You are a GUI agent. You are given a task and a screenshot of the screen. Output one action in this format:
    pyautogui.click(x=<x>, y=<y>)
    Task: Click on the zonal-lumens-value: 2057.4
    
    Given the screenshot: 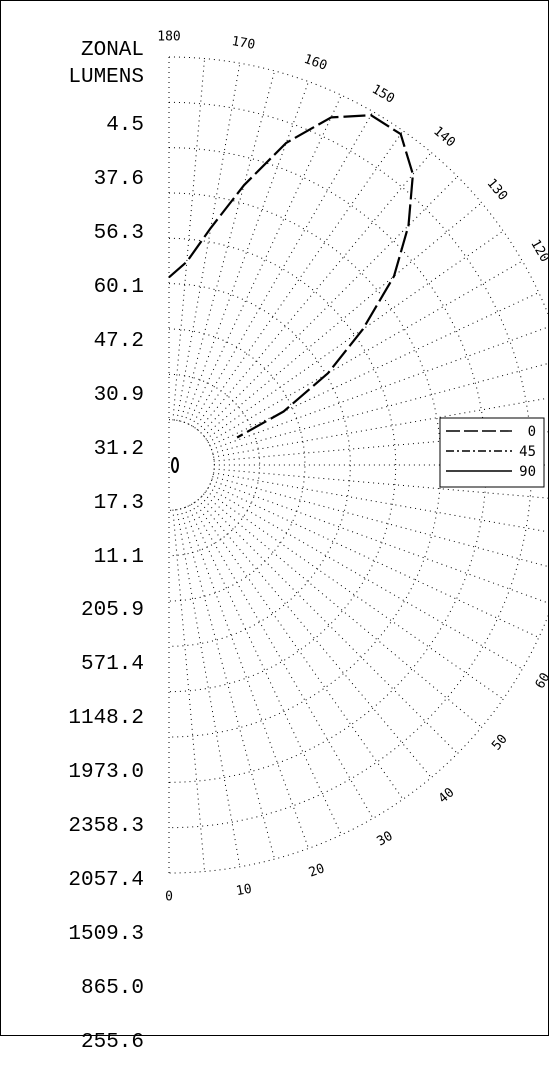 What is the action you would take?
    pyautogui.click(x=106, y=881)
    